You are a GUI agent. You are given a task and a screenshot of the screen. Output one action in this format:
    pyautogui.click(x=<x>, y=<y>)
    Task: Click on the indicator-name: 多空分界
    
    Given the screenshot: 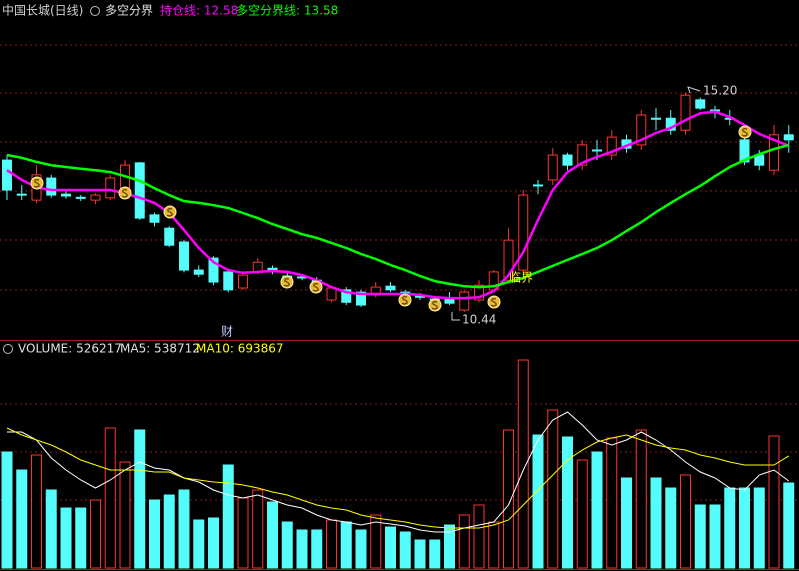 What is the action you would take?
    pyautogui.click(x=129, y=11)
    